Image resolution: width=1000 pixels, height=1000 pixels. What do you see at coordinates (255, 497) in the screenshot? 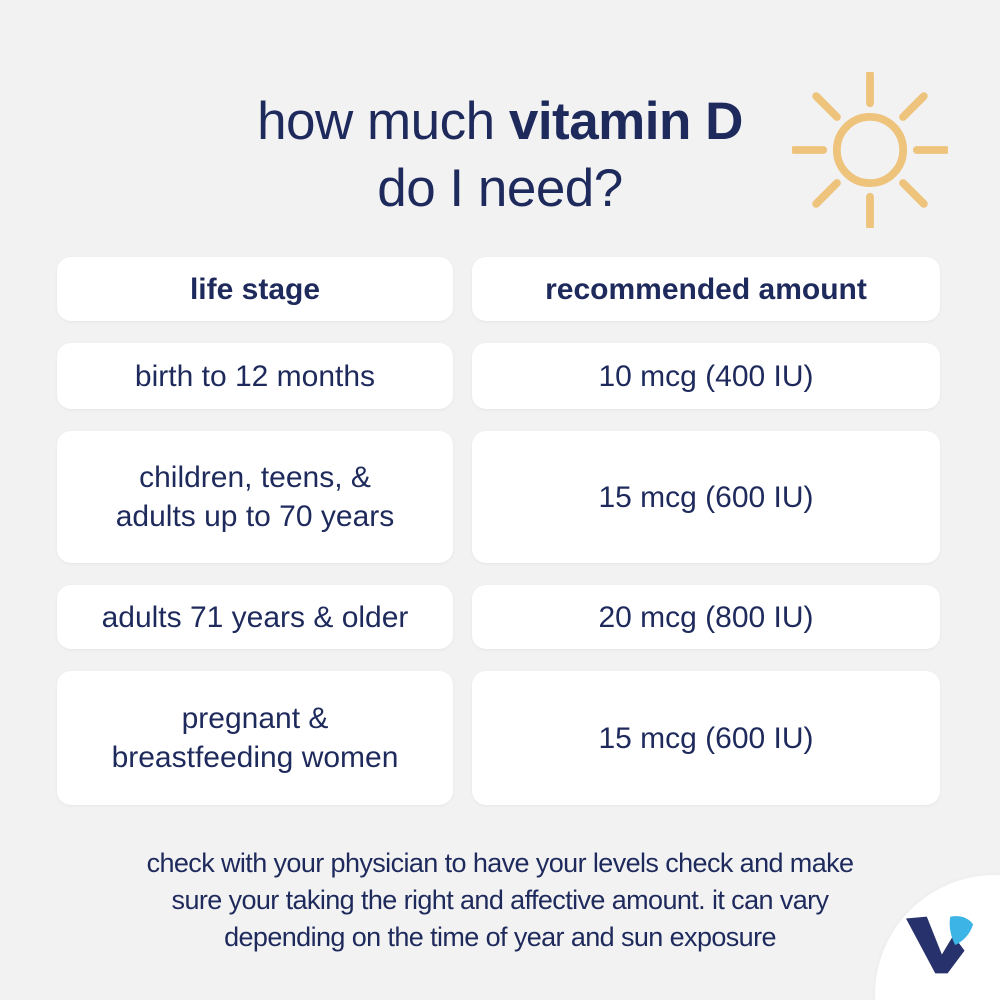
I see `table-cell-life-stage-row2: children, teens, & adults up to 70 years` at bounding box center [255, 497].